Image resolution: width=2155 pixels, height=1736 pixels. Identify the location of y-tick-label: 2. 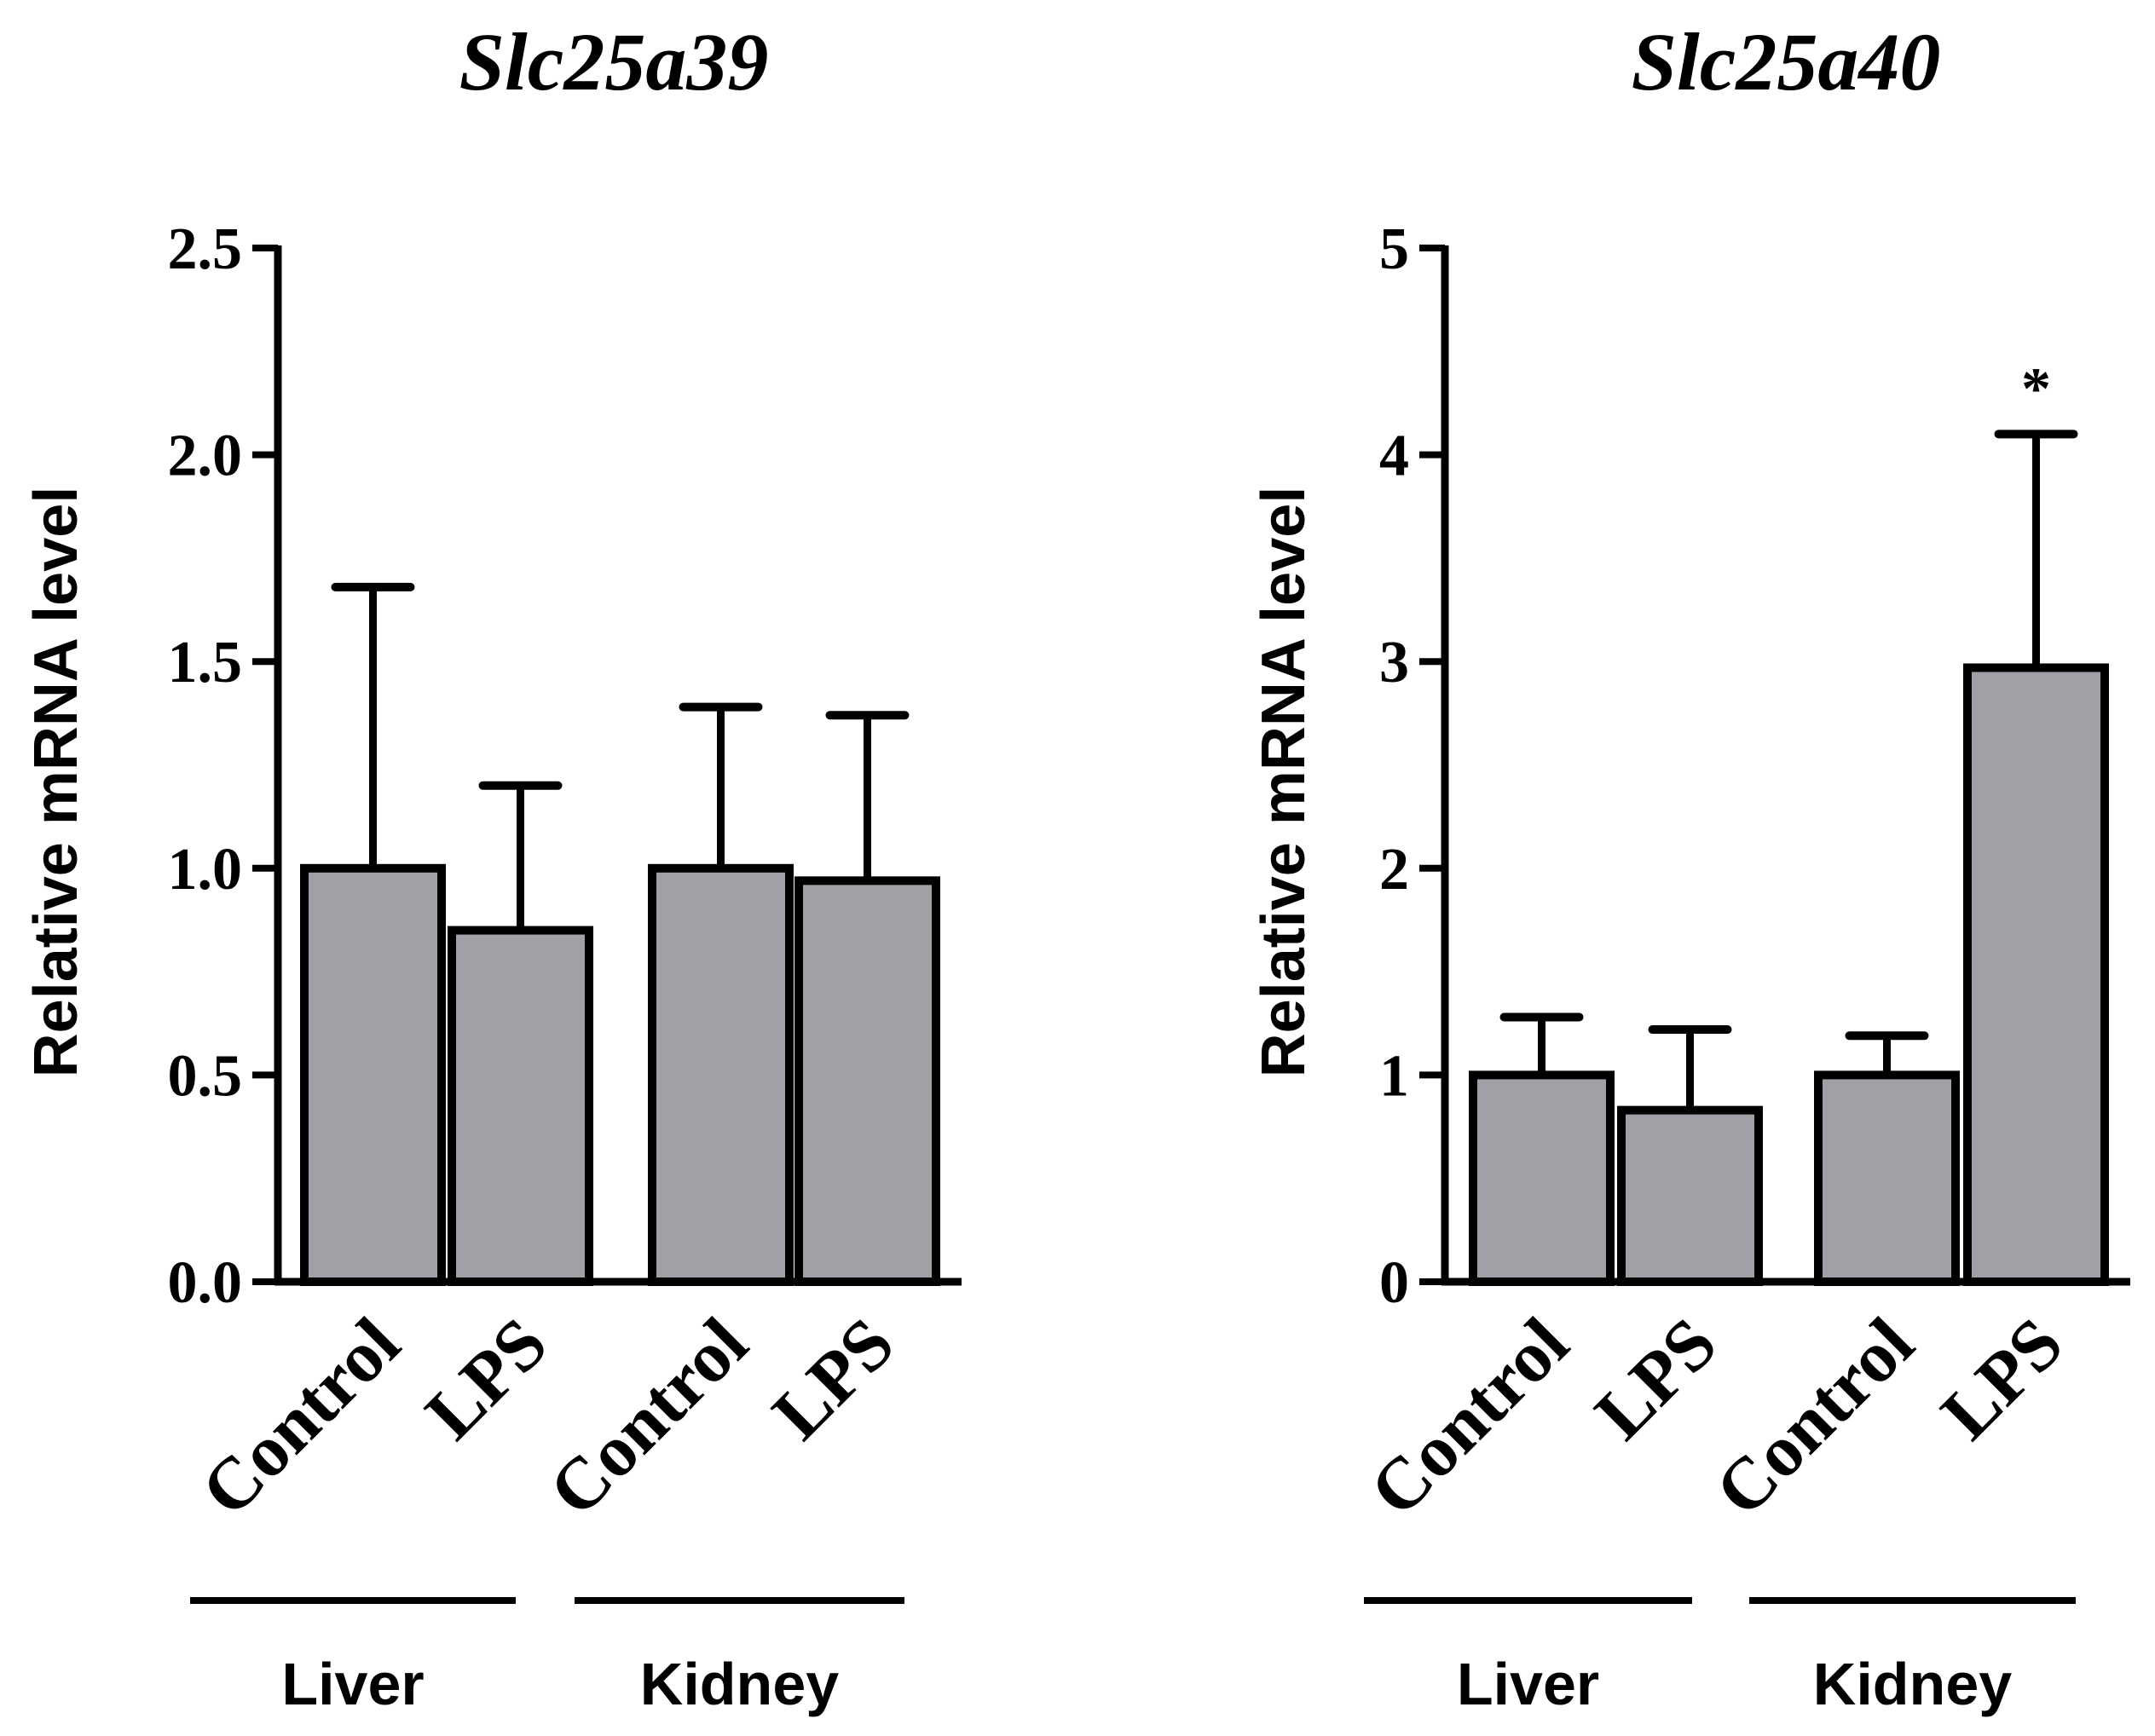
(1394, 870).